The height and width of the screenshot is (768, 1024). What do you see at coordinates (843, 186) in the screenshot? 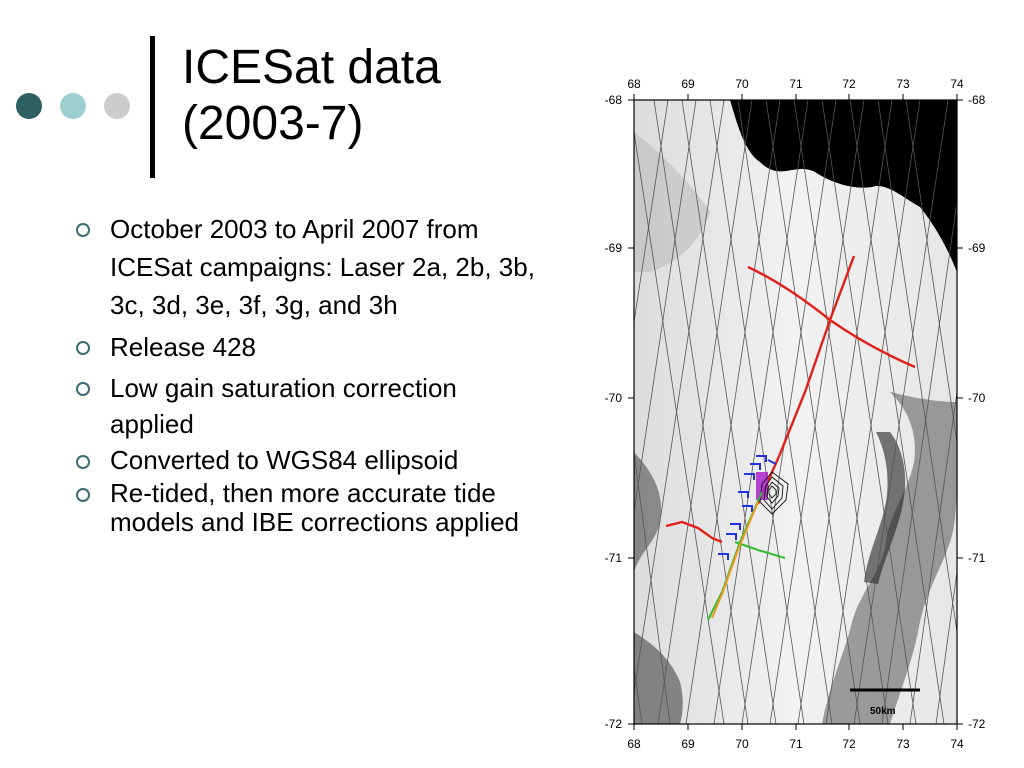
I see `ocean-area` at bounding box center [843, 186].